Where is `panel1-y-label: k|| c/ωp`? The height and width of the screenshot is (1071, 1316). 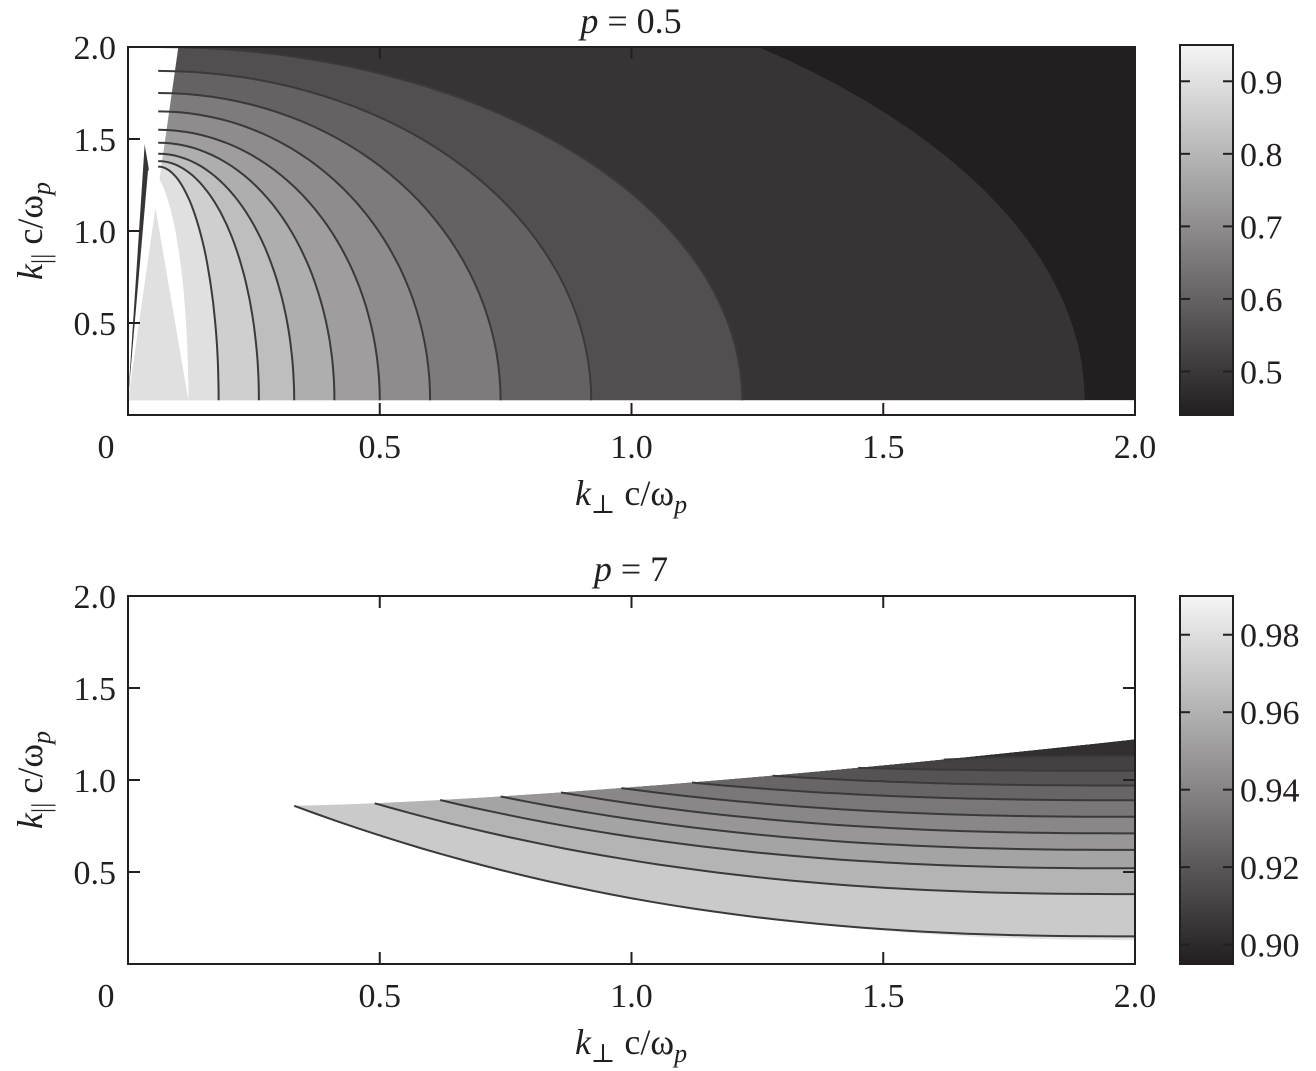
panel1-y-label: k|| c/ωp is located at coordinates (33, 231).